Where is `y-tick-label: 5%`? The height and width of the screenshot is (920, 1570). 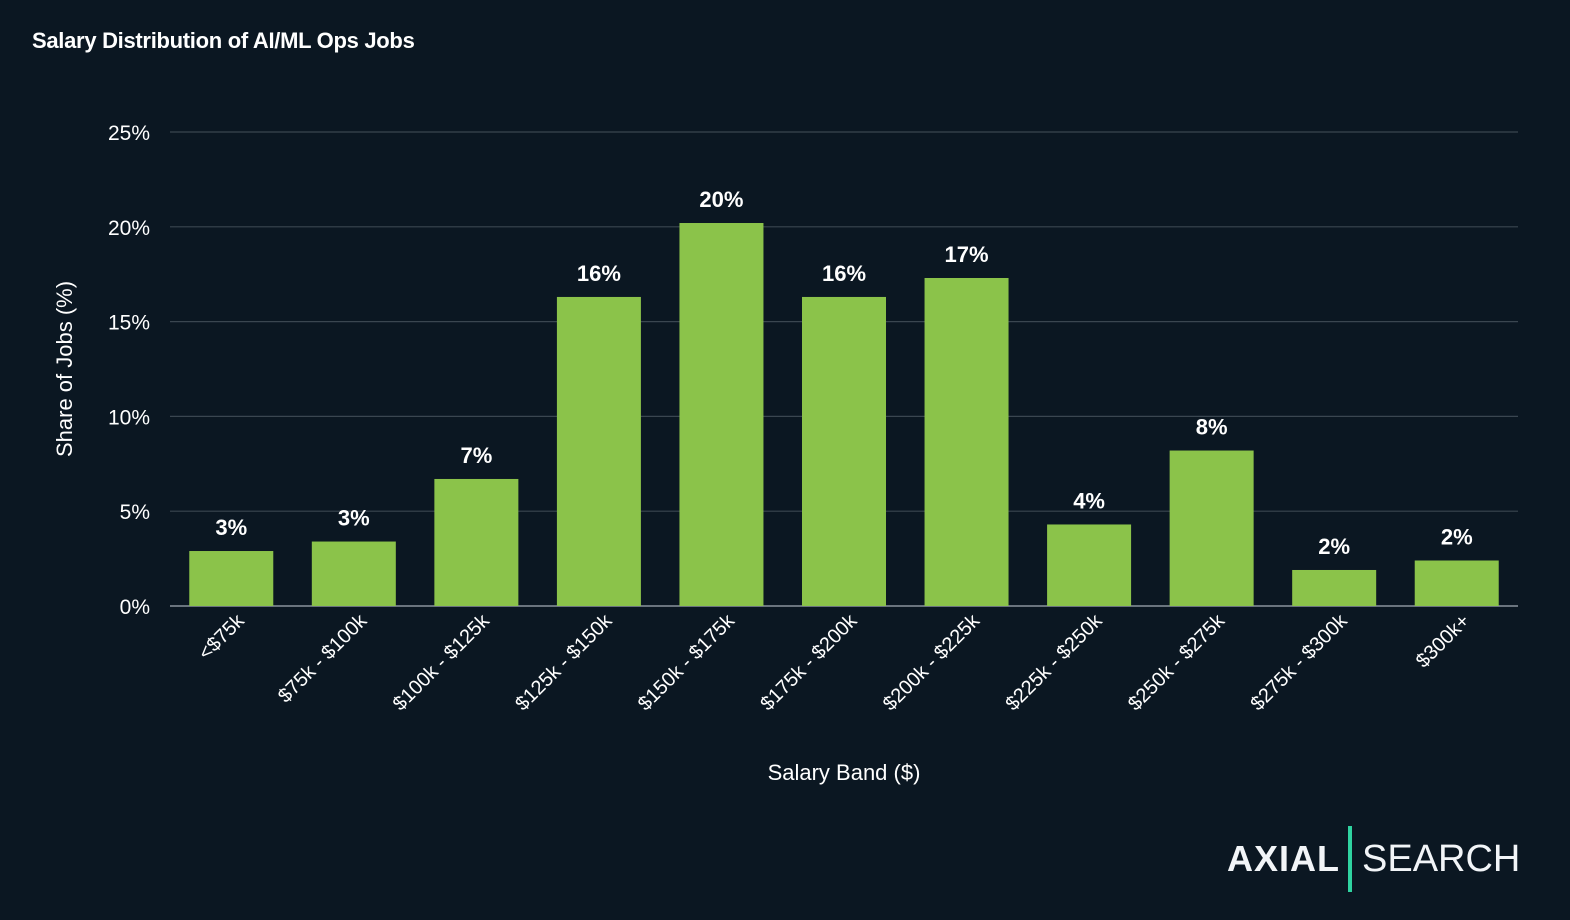
y-tick-label: 5% is located at coordinates (135, 512).